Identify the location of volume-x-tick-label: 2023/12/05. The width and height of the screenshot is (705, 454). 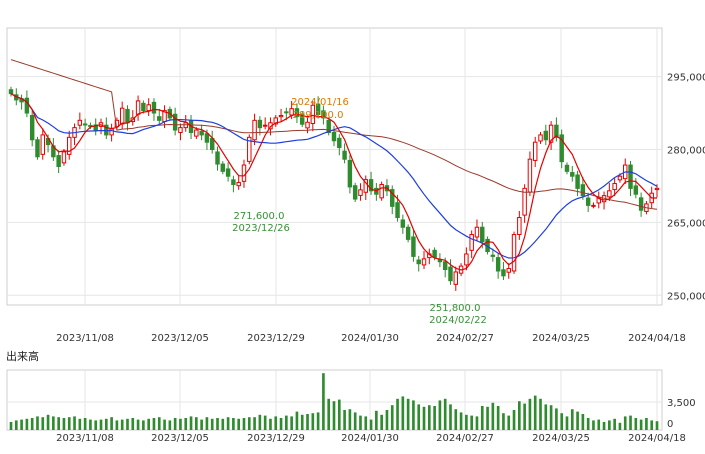
(180, 438).